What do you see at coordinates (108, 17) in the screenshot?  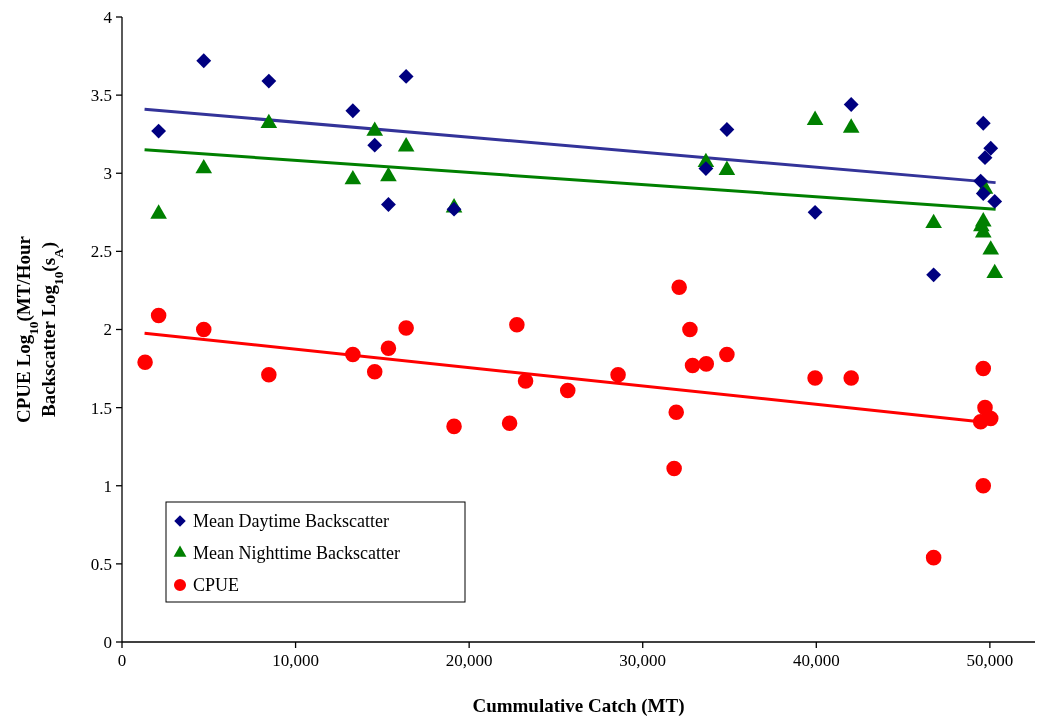 I see `y-tick-label: 4` at bounding box center [108, 17].